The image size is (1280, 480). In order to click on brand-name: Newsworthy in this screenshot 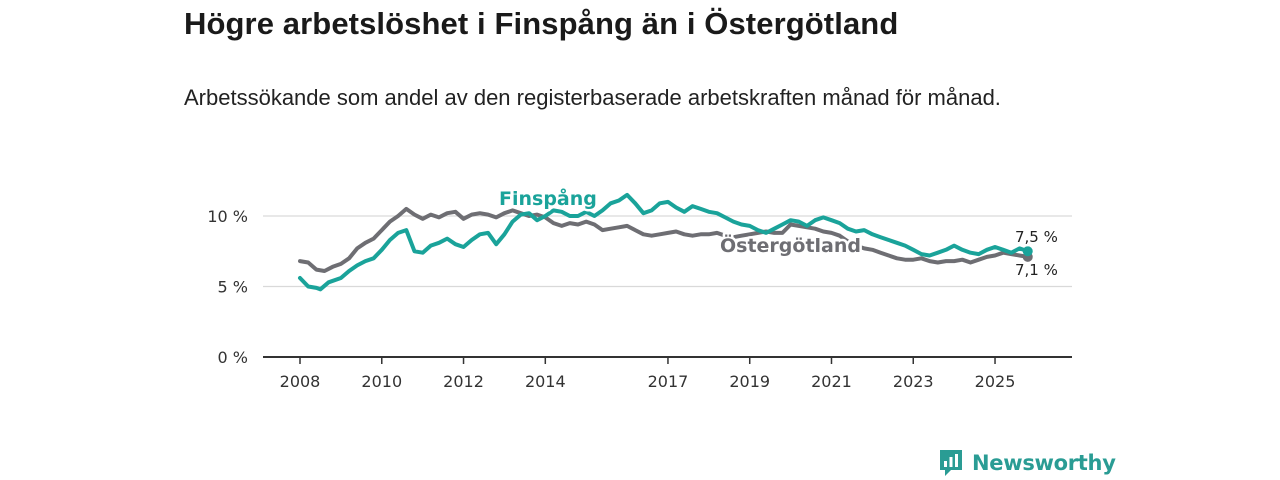, I will do `click(1044, 463)`.